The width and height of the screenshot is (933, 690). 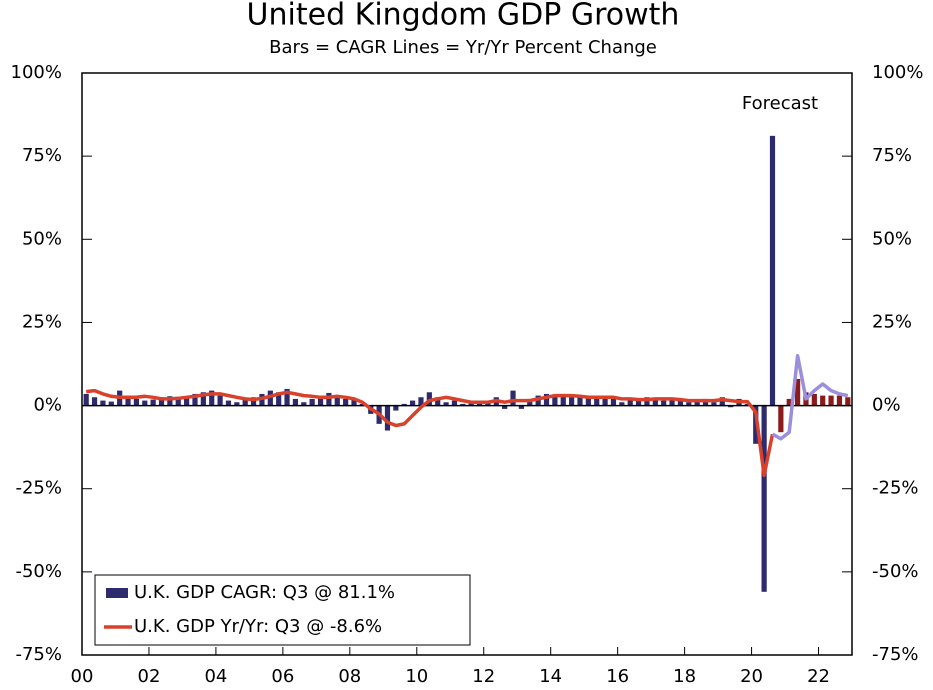 What do you see at coordinates (684, 676) in the screenshot?
I see `x-tick-label: 18` at bounding box center [684, 676].